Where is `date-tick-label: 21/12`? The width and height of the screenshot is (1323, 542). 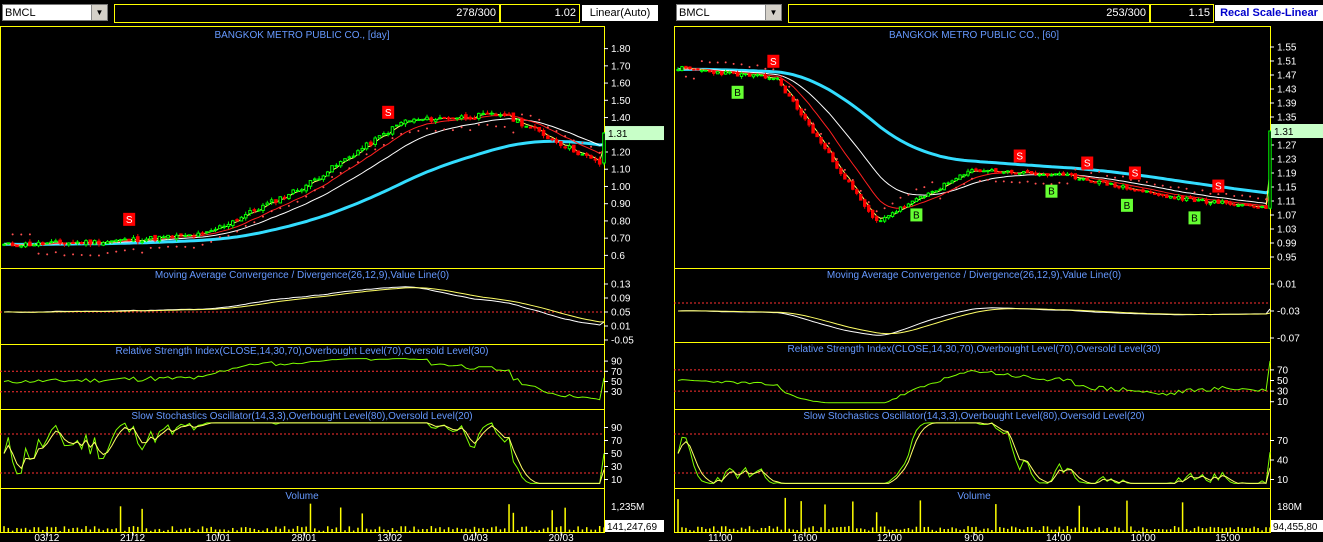 date-tick-label: 21/12 is located at coordinates (132, 537).